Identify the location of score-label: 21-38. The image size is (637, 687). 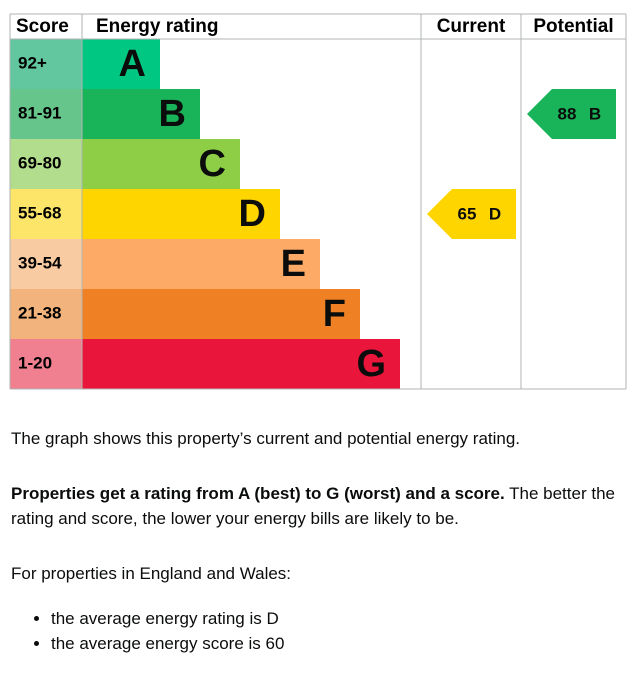
(39, 312).